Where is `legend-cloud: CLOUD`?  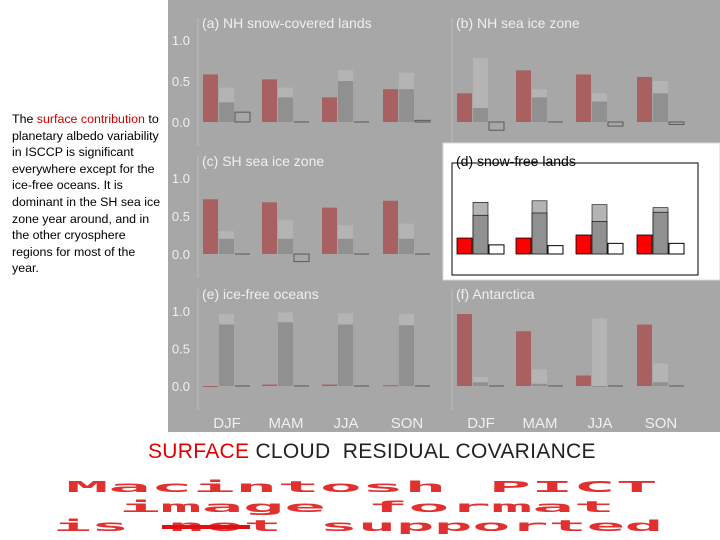
legend-cloud: CLOUD is located at coordinates (293, 451).